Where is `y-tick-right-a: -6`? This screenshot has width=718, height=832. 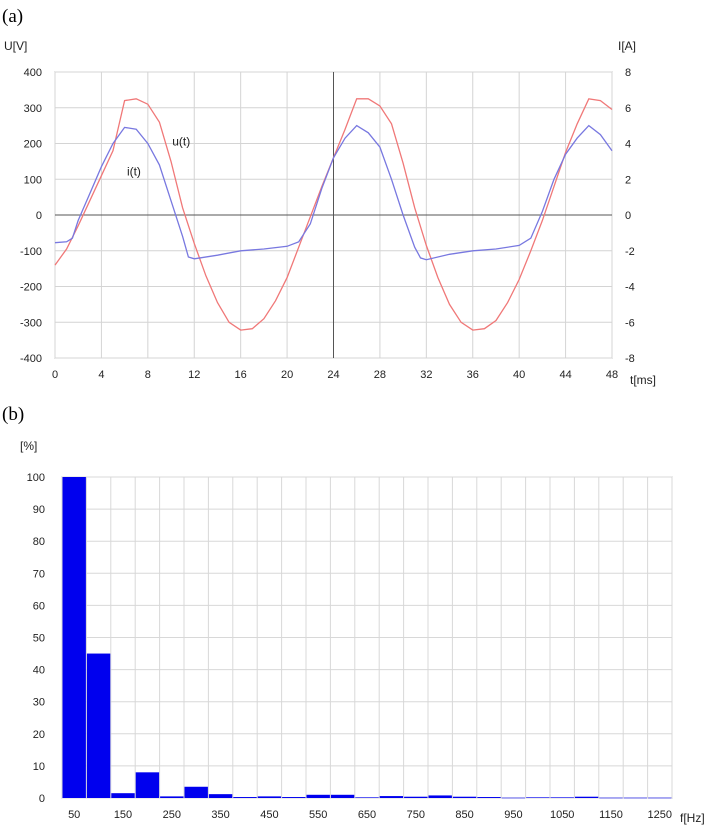 y-tick-right-a: -6 is located at coordinates (630, 323).